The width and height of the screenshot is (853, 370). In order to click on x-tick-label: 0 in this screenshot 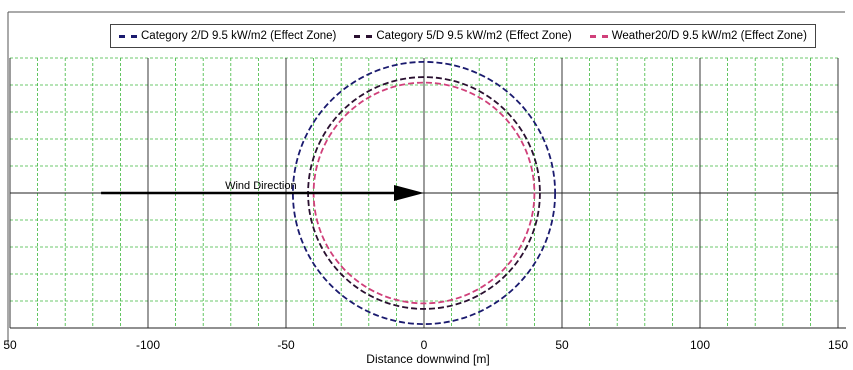, I will do `click(424, 345)`.